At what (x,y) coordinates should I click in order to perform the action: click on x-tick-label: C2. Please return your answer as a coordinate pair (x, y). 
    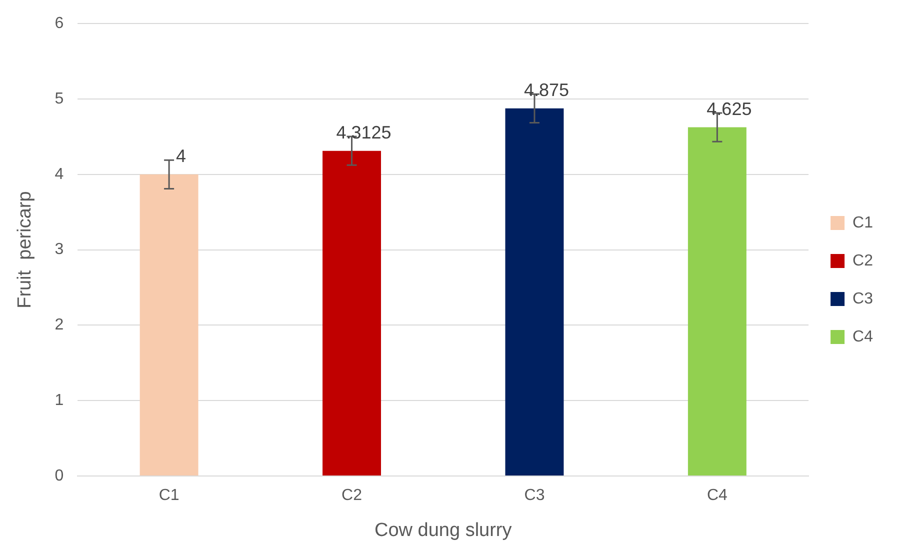
    Looking at the image, I should click on (352, 495).